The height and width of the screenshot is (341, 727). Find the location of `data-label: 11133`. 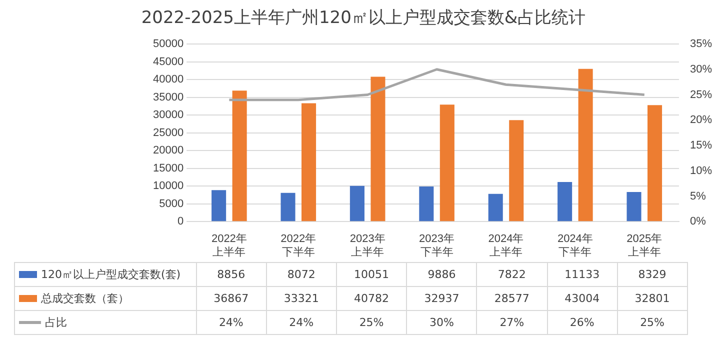

data-label: 11133 is located at coordinates (582, 274).